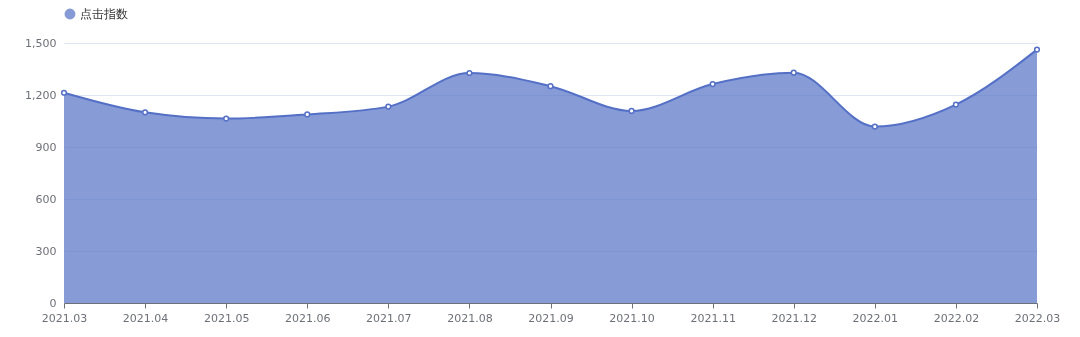 The width and height of the screenshot is (1080, 337). What do you see at coordinates (551, 318) in the screenshot?
I see `x-tick-label: 2021.09` at bounding box center [551, 318].